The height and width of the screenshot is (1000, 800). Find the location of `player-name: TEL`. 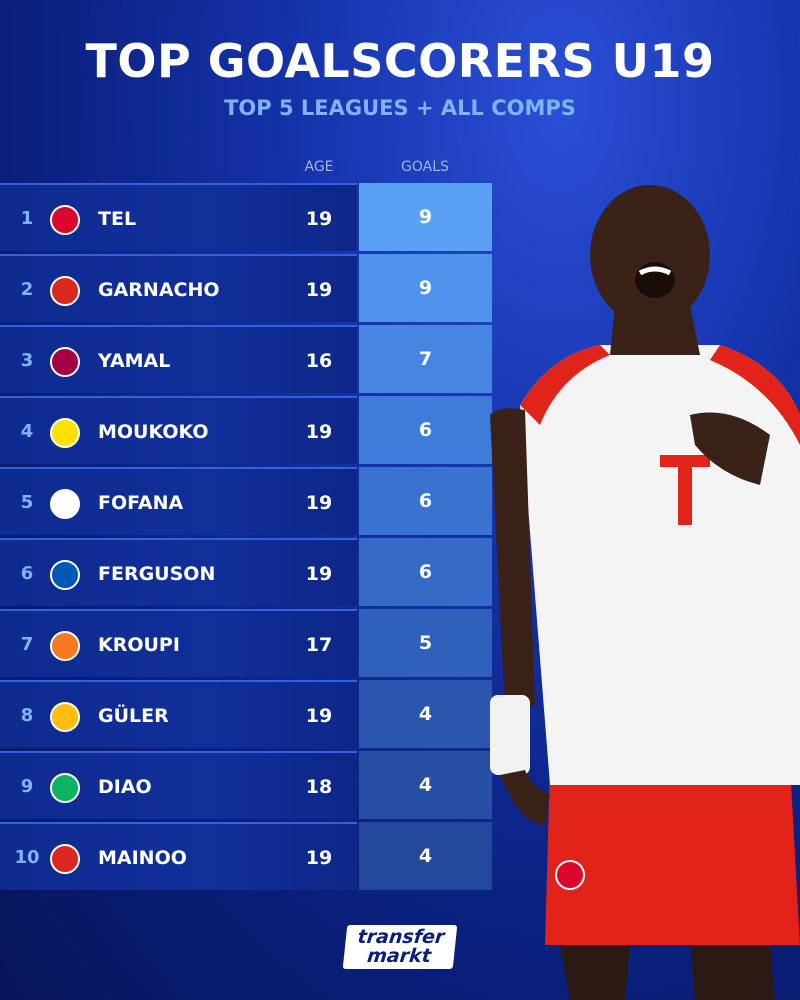

player-name: TEL is located at coordinates (117, 219).